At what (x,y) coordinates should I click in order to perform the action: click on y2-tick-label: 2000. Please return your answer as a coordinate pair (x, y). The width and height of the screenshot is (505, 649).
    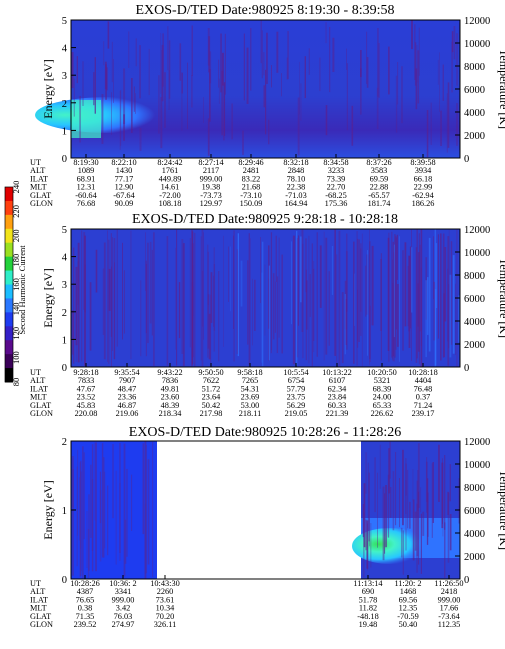
    Looking at the image, I should click on (474, 136).